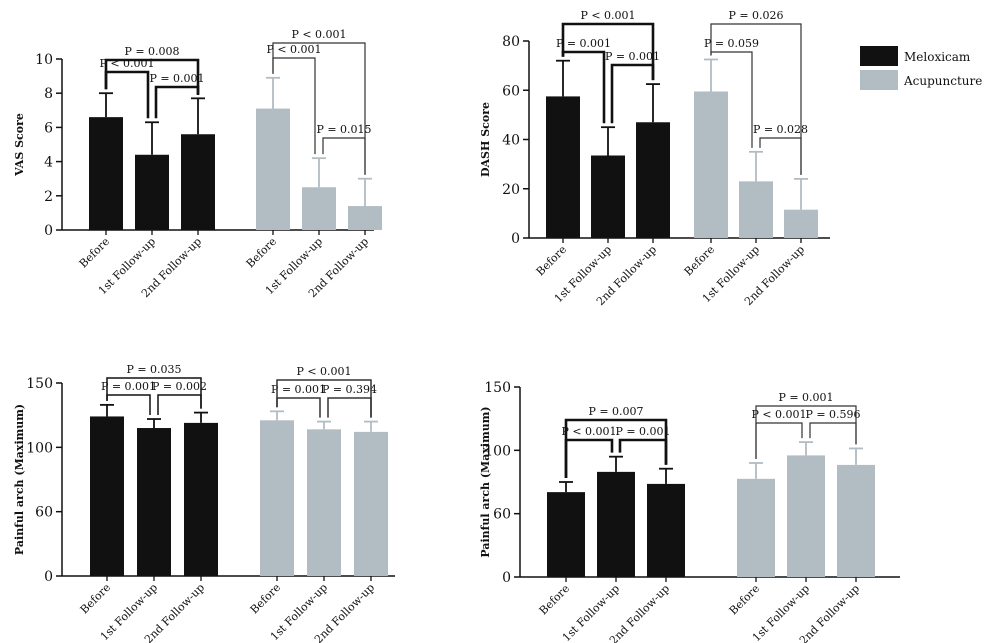  What do you see at coordinates (485, 139) in the screenshot?
I see `y-axis-label: DASH Score` at bounding box center [485, 139].